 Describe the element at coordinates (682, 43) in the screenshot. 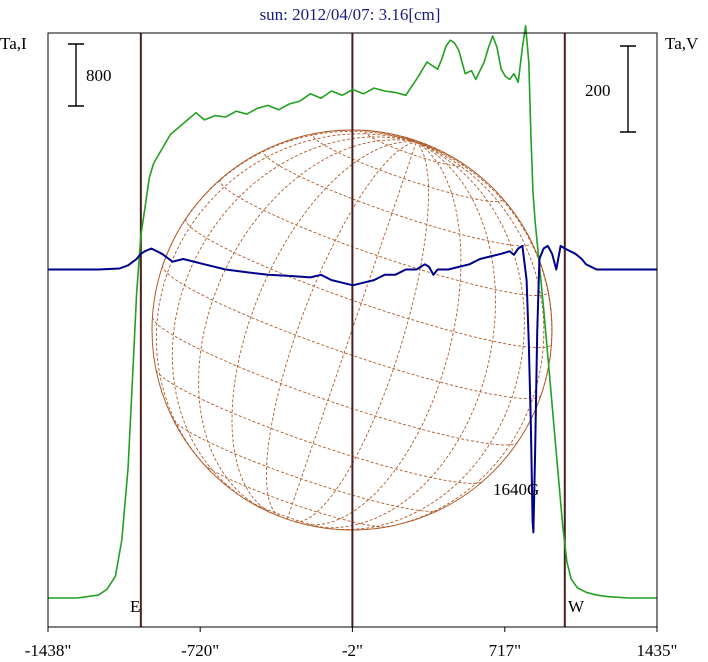

I see `right-axis-label: Ta,V` at that location.